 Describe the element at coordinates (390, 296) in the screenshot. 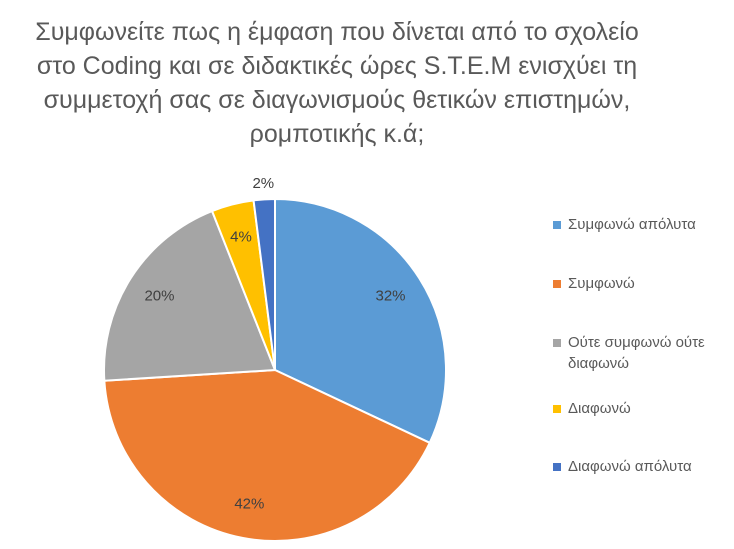

I see `value-label: 32%` at that location.